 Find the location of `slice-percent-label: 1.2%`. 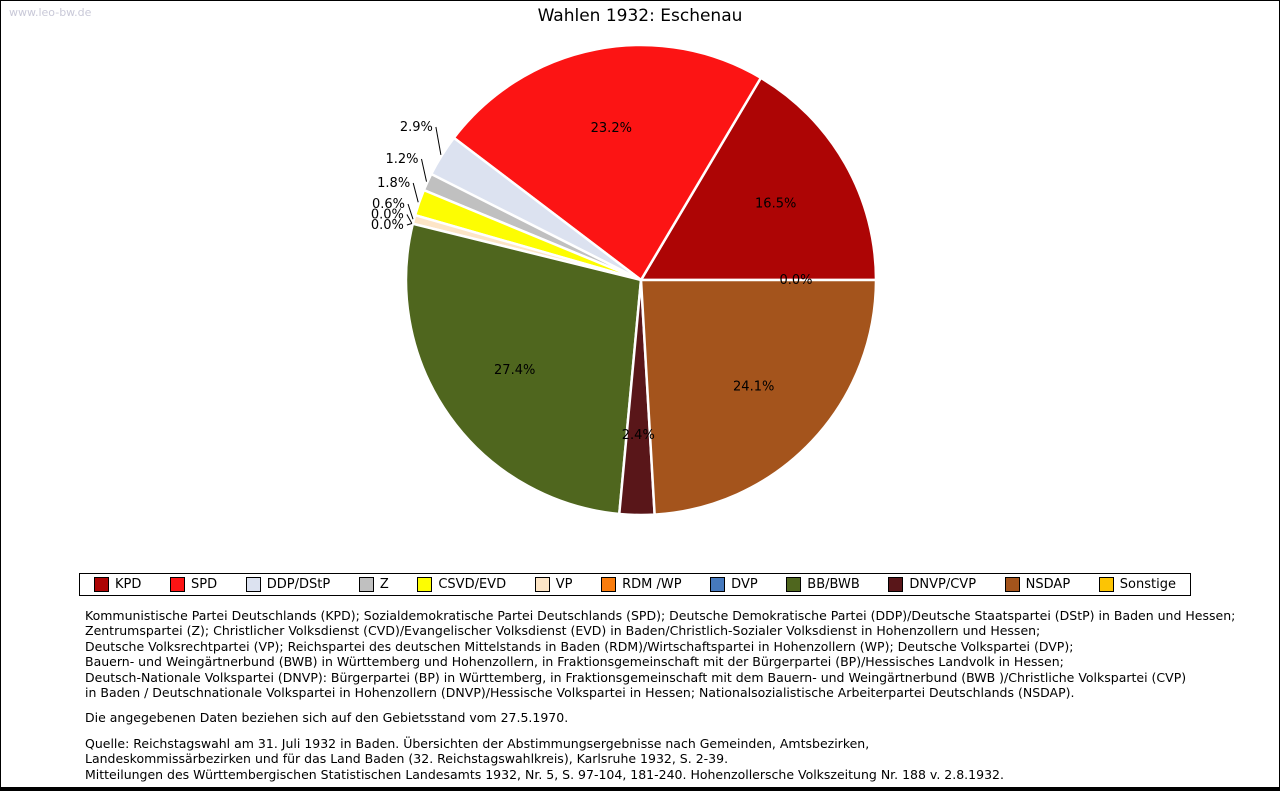

slice-percent-label: 1.2% is located at coordinates (401, 159).